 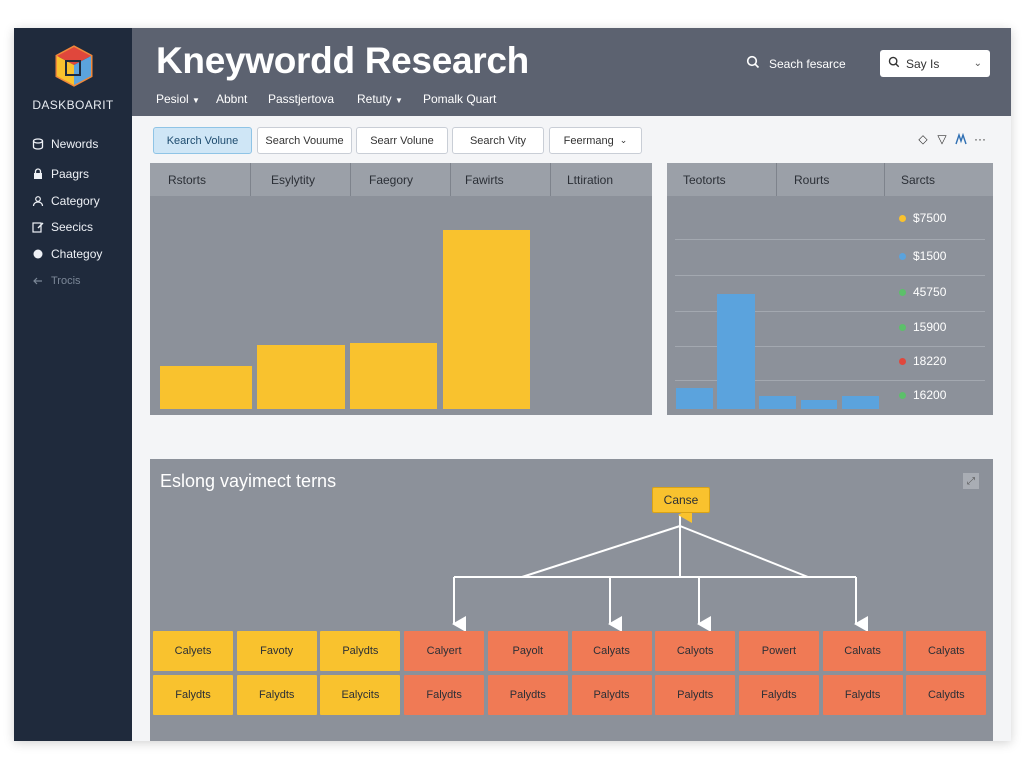 I want to click on column-header: Faegory, so click(x=401, y=179).